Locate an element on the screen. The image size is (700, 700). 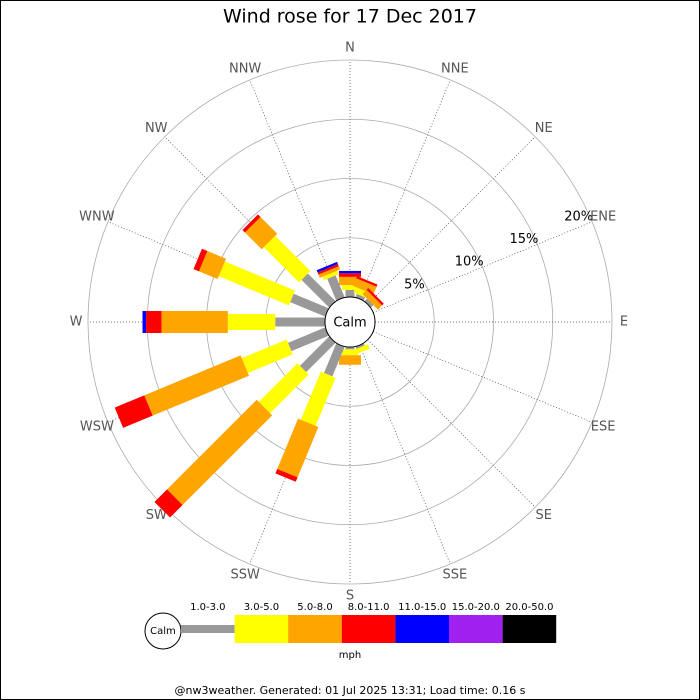
legend-label: 1.0-3.0 is located at coordinates (207, 607).